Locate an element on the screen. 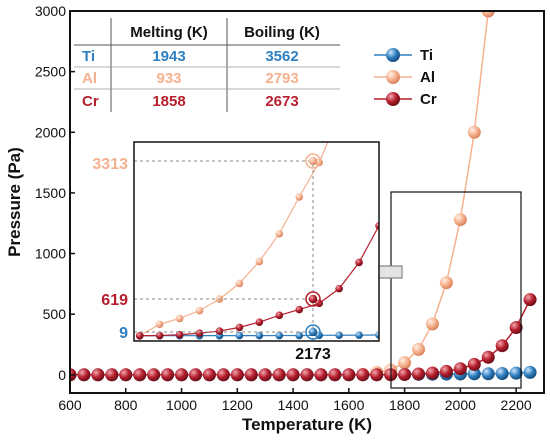 The width and height of the screenshot is (550, 441). legend-marker-ti is located at coordinates (393, 55).